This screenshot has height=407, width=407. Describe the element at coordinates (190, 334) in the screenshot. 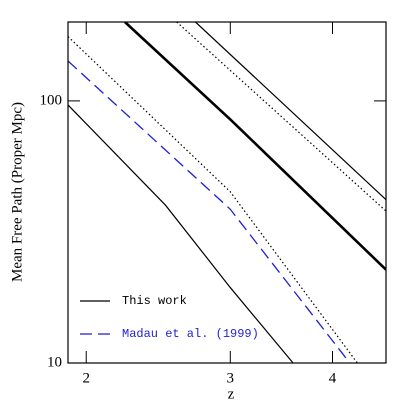

I see `legend-label: Madau et al. (1999)` at that location.